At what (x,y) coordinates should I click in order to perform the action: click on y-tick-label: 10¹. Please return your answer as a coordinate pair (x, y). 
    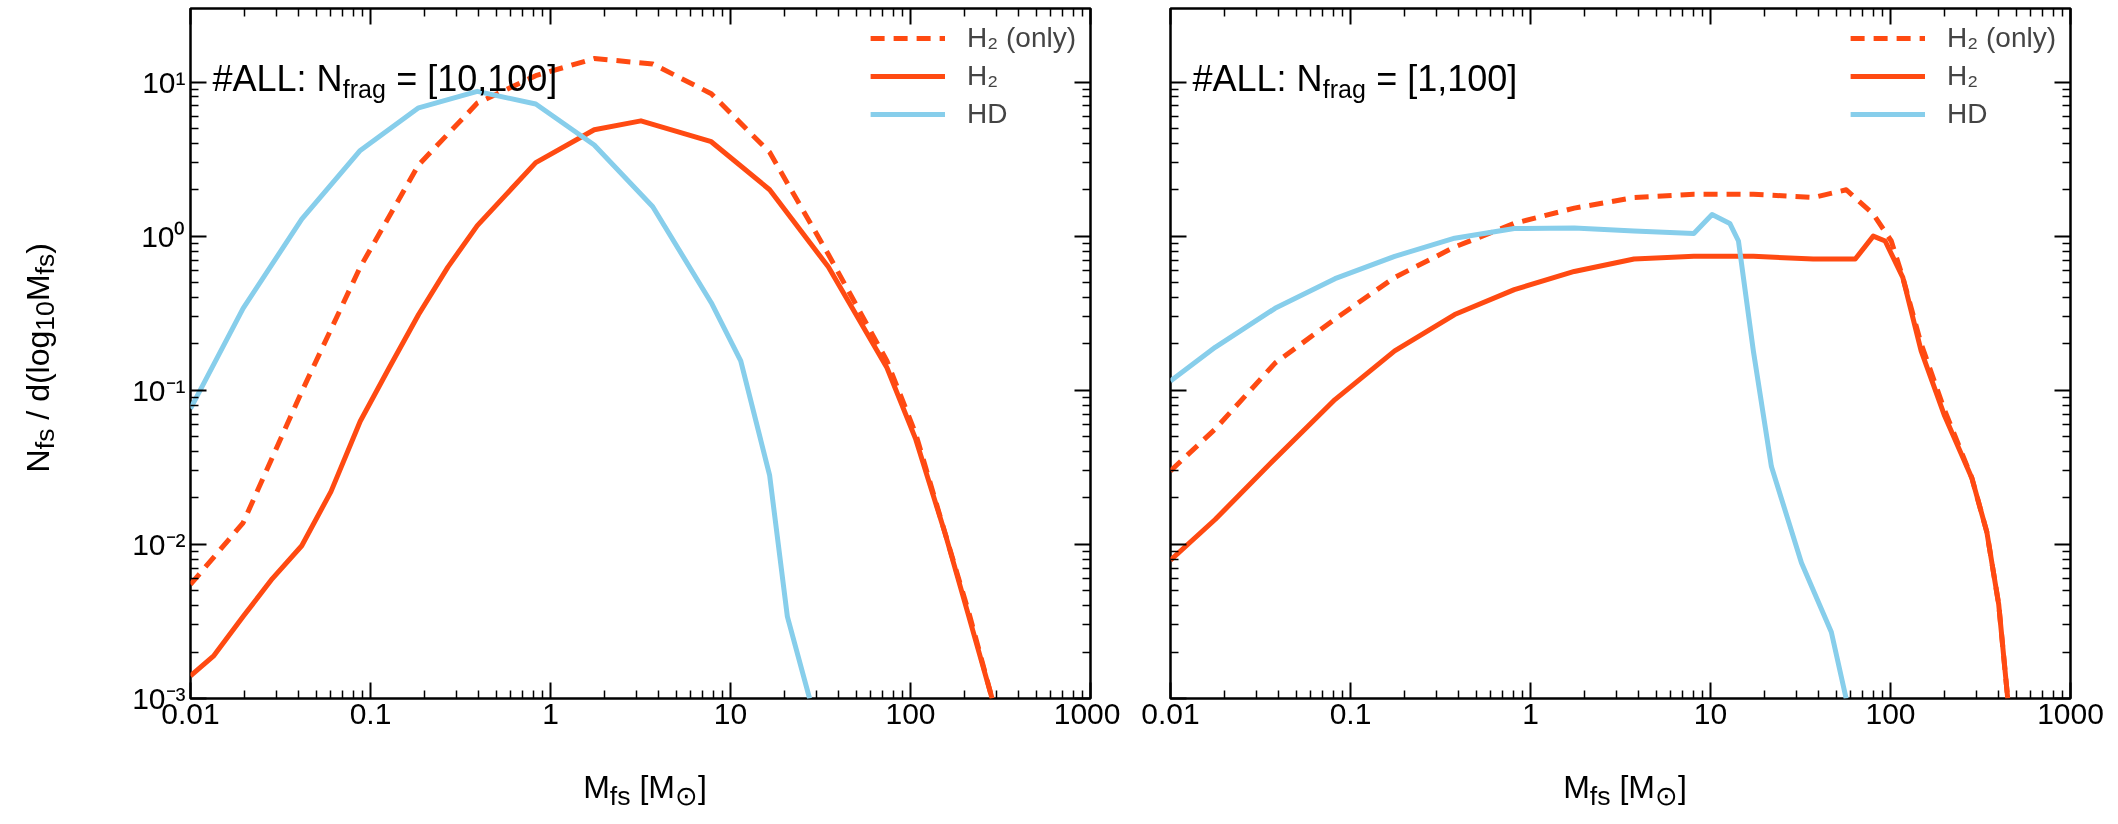
    Looking at the image, I should click on (164, 82).